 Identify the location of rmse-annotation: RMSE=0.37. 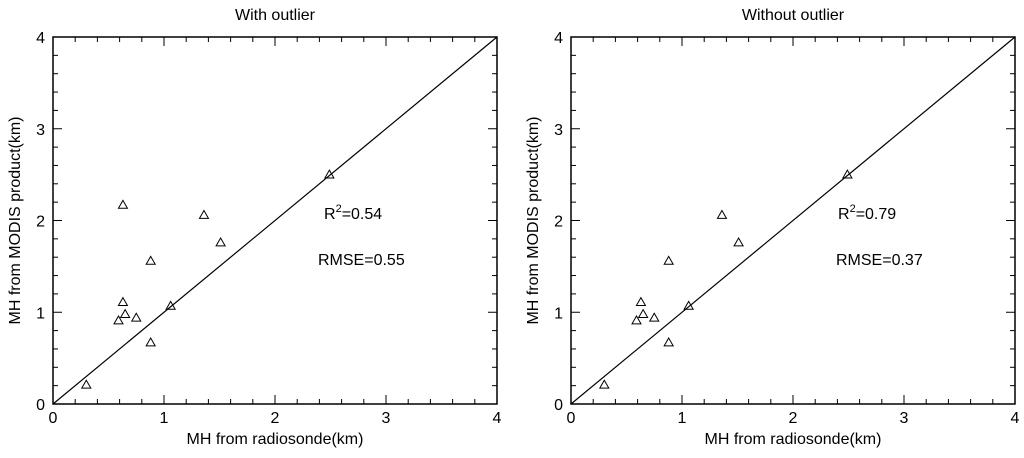
(879, 260).